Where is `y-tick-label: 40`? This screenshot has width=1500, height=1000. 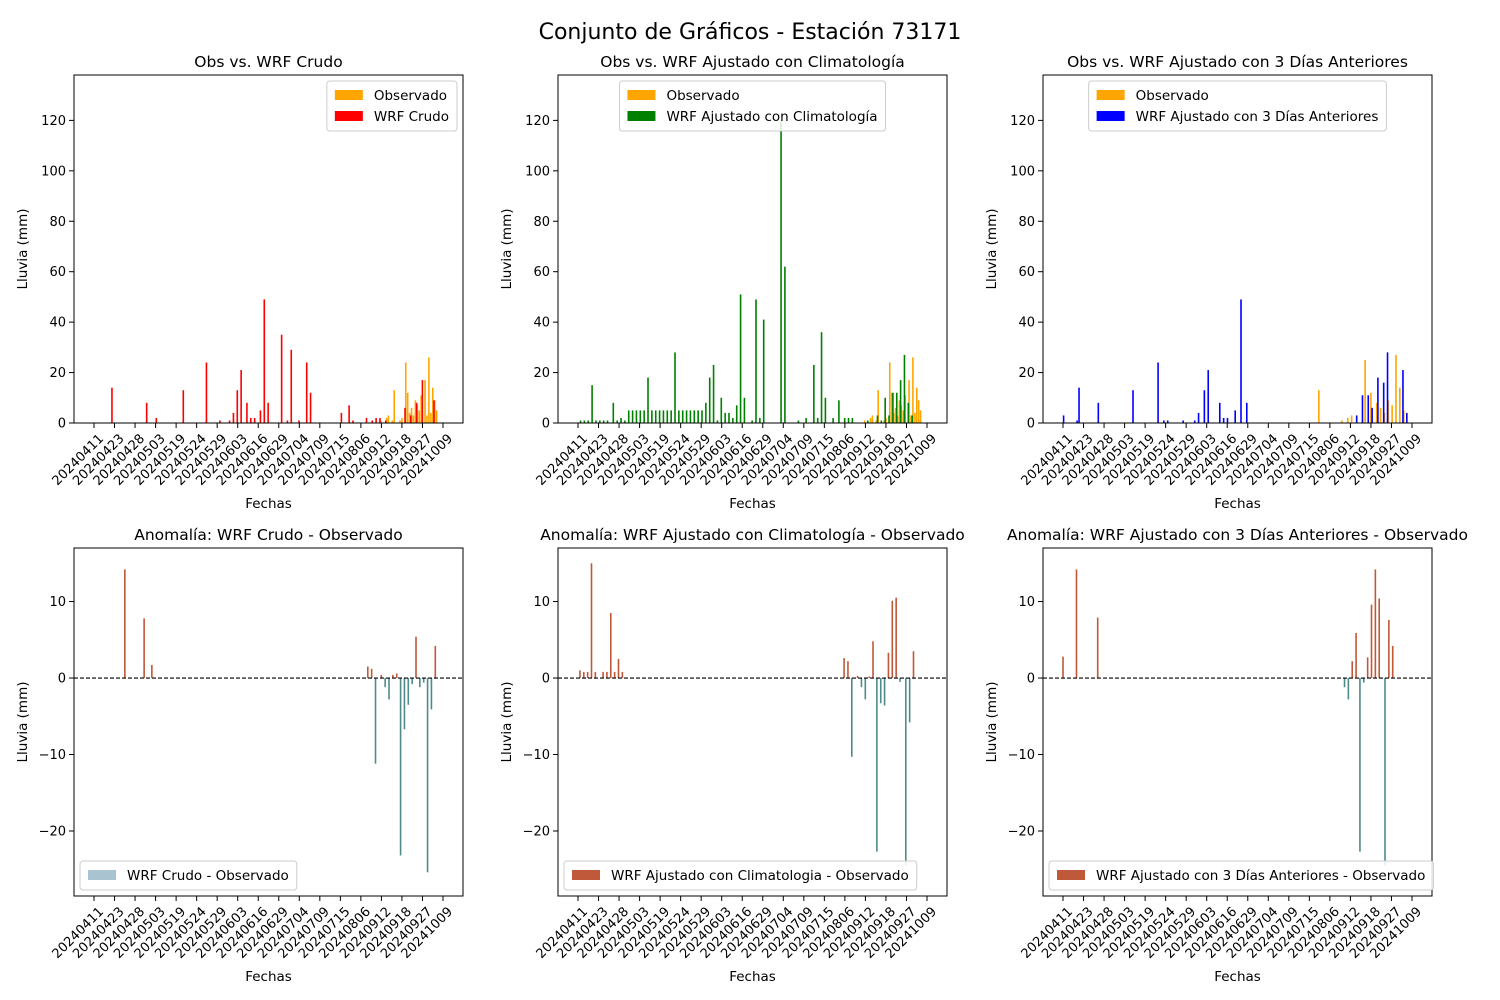
y-tick-label: 40 is located at coordinates (1026, 323).